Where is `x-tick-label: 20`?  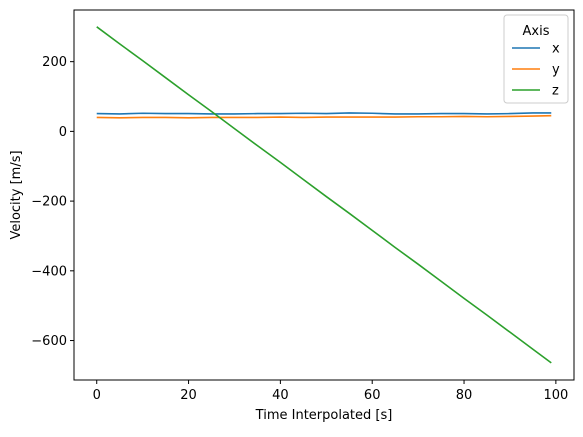
x-tick-label: 20 is located at coordinates (188, 395).